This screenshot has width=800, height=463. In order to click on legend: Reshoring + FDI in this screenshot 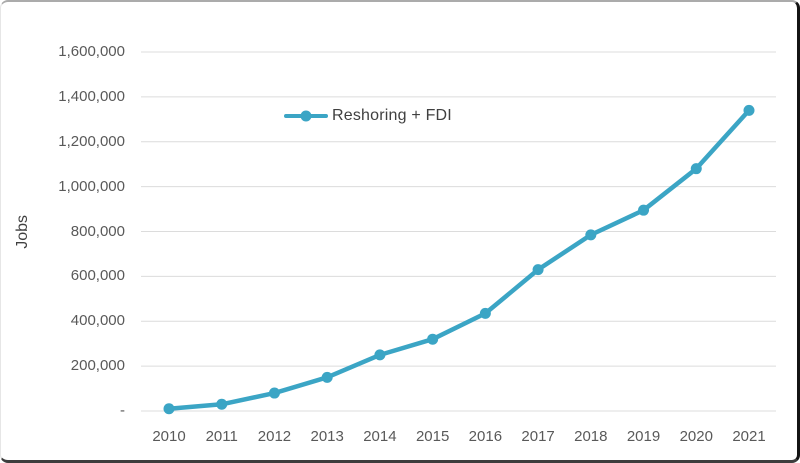, I will do `click(368, 116)`.